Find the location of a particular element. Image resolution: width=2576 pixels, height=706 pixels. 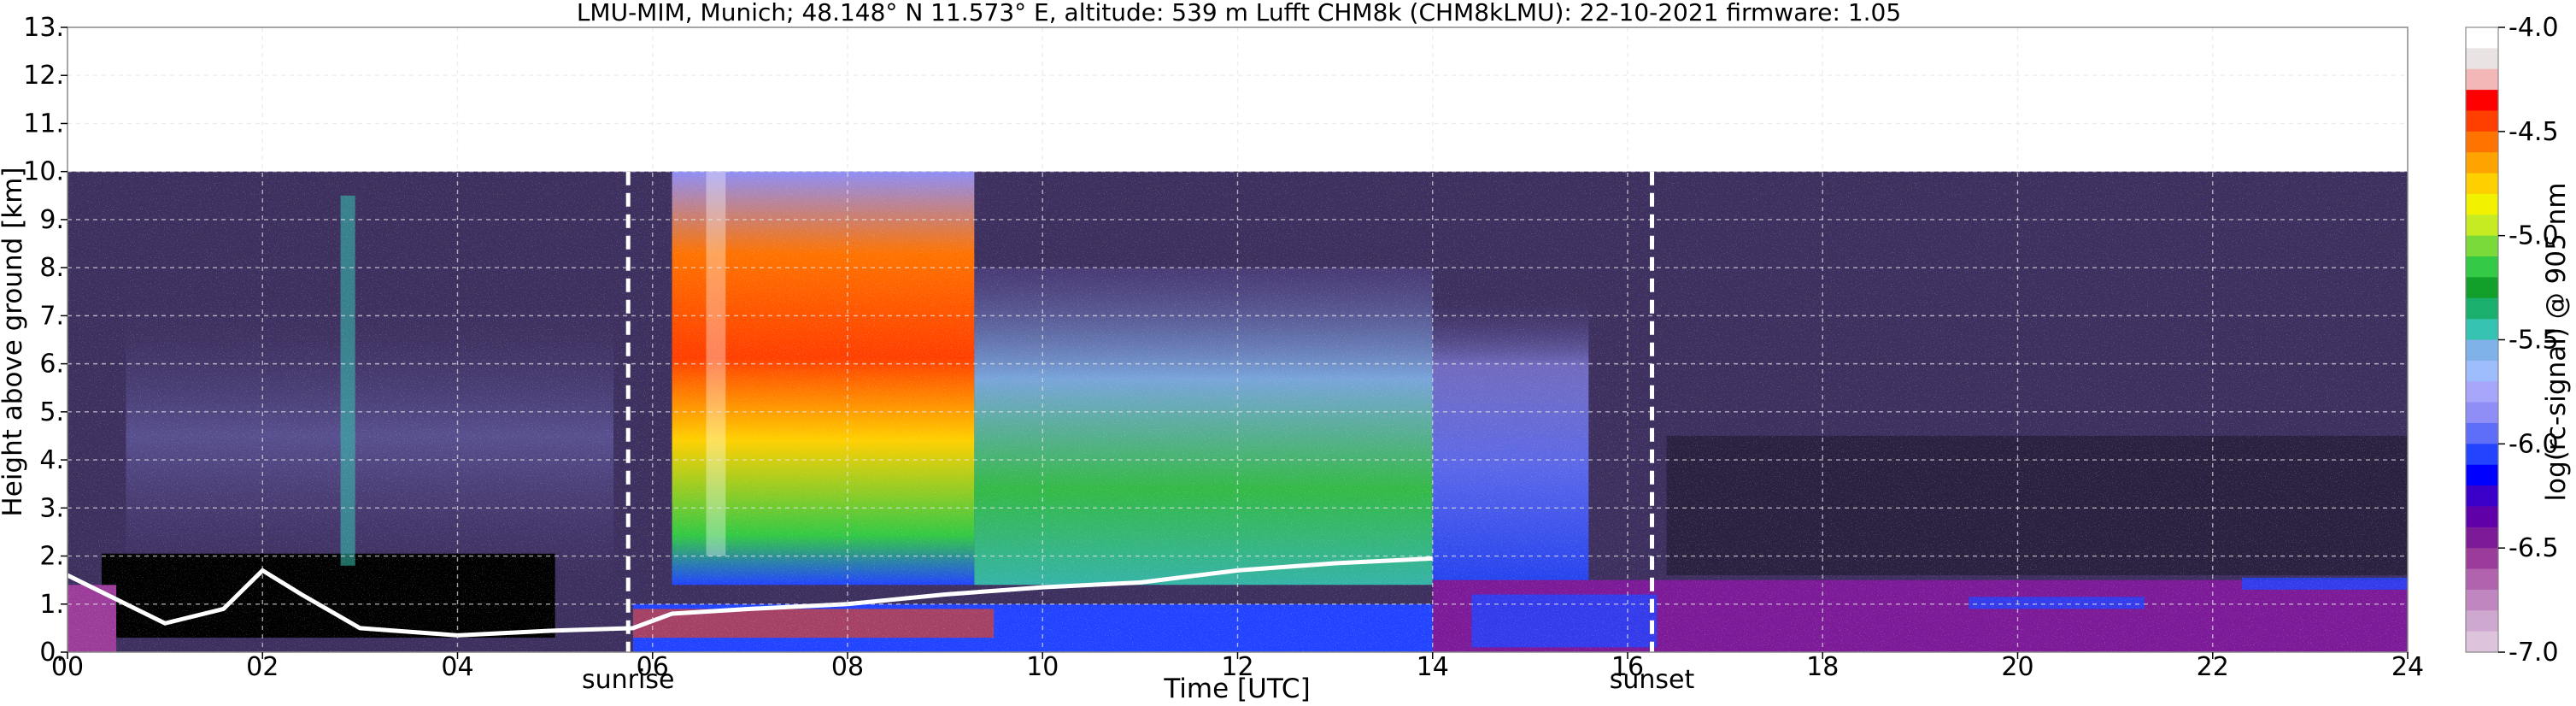

x-tick-label: 08 is located at coordinates (847, 667).